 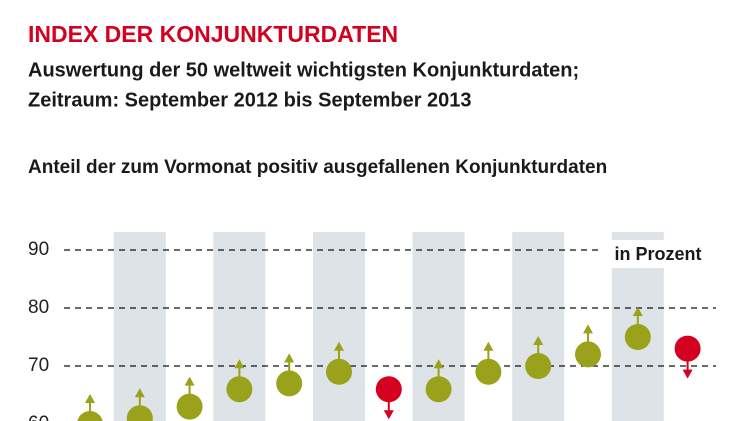 I want to click on unit-bg, so click(x=658, y=254).